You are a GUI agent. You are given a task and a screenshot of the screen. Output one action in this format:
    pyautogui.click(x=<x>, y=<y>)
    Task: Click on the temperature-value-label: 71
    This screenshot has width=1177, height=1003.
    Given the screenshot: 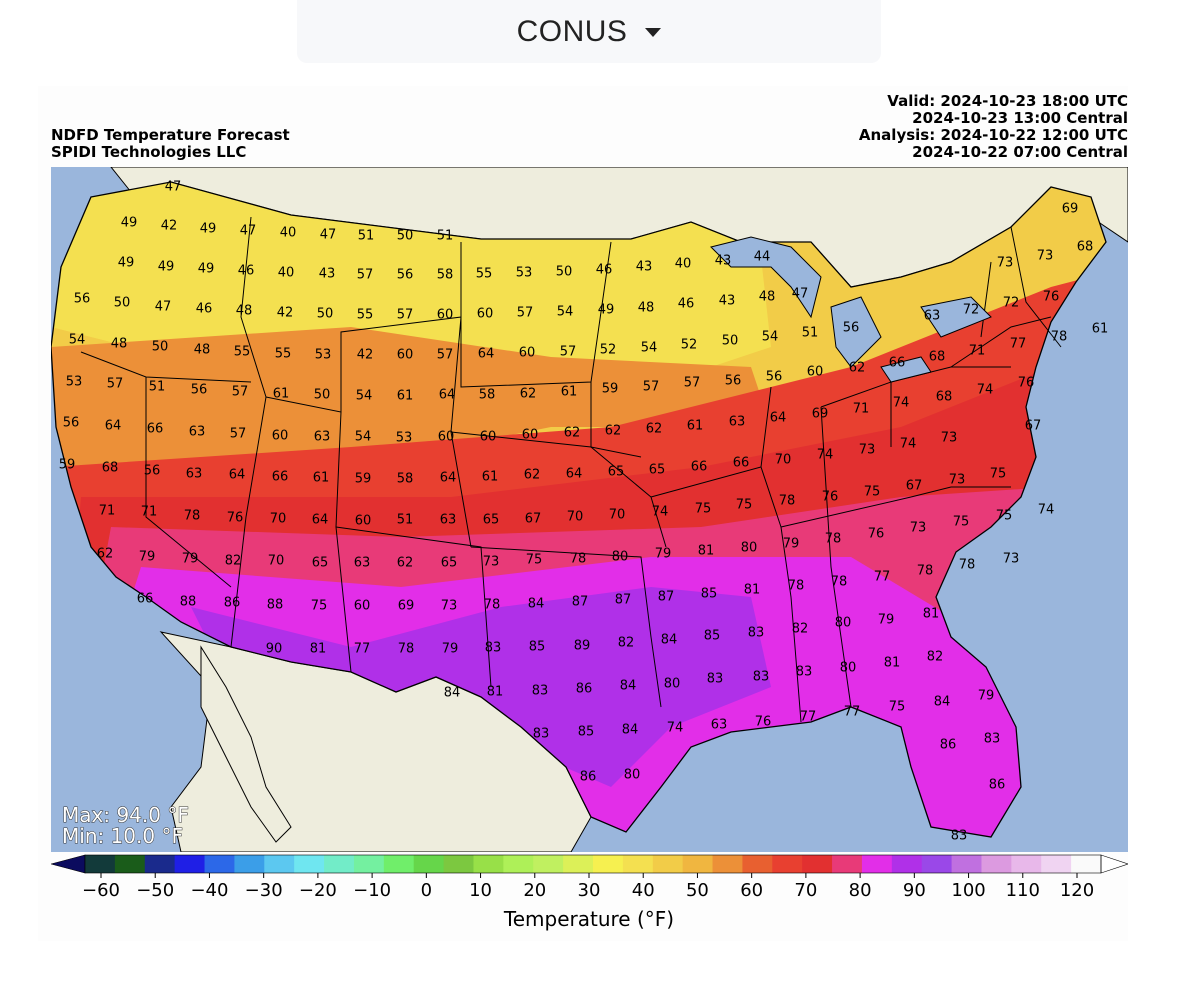 What is the action you would take?
    pyautogui.click(x=107, y=511)
    